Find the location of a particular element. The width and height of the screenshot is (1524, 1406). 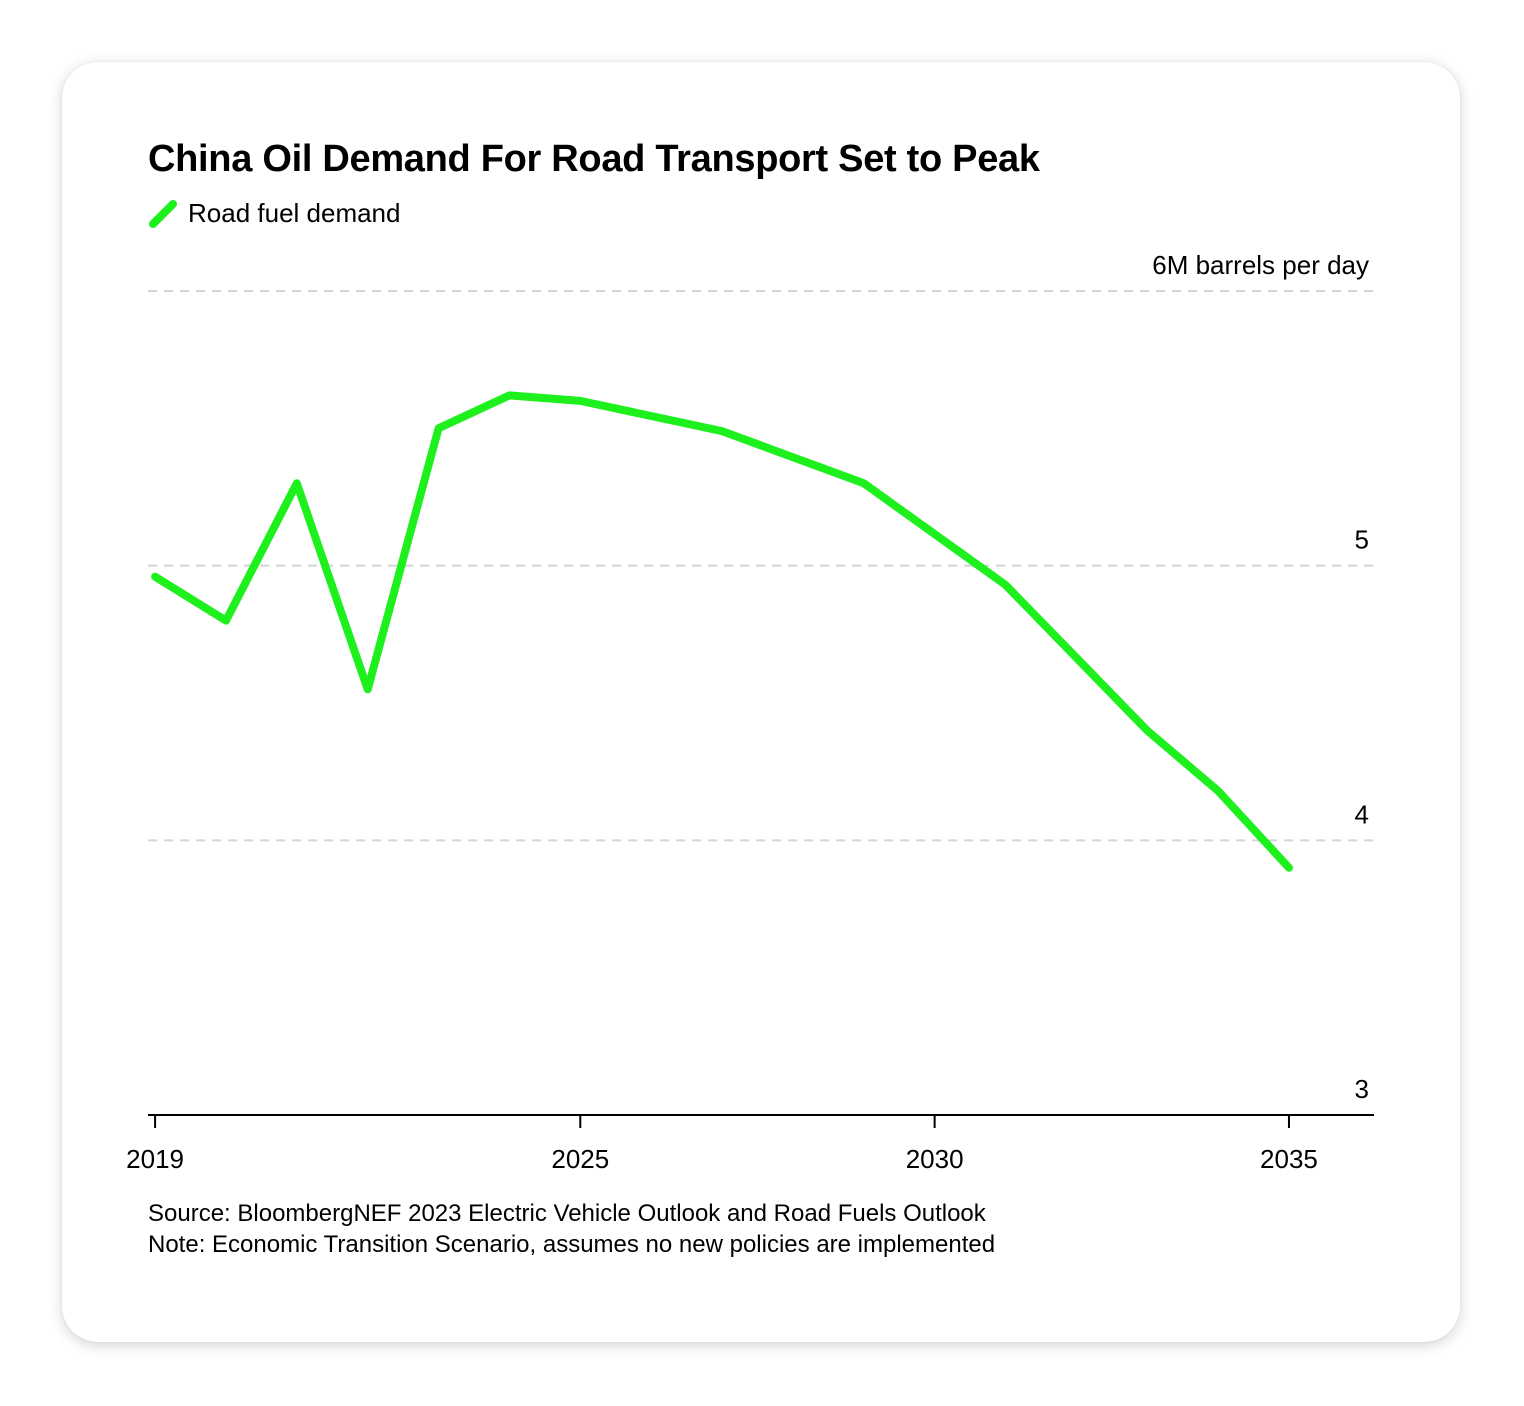

x-tick-label-2019: 2019 is located at coordinates (155, 1159).